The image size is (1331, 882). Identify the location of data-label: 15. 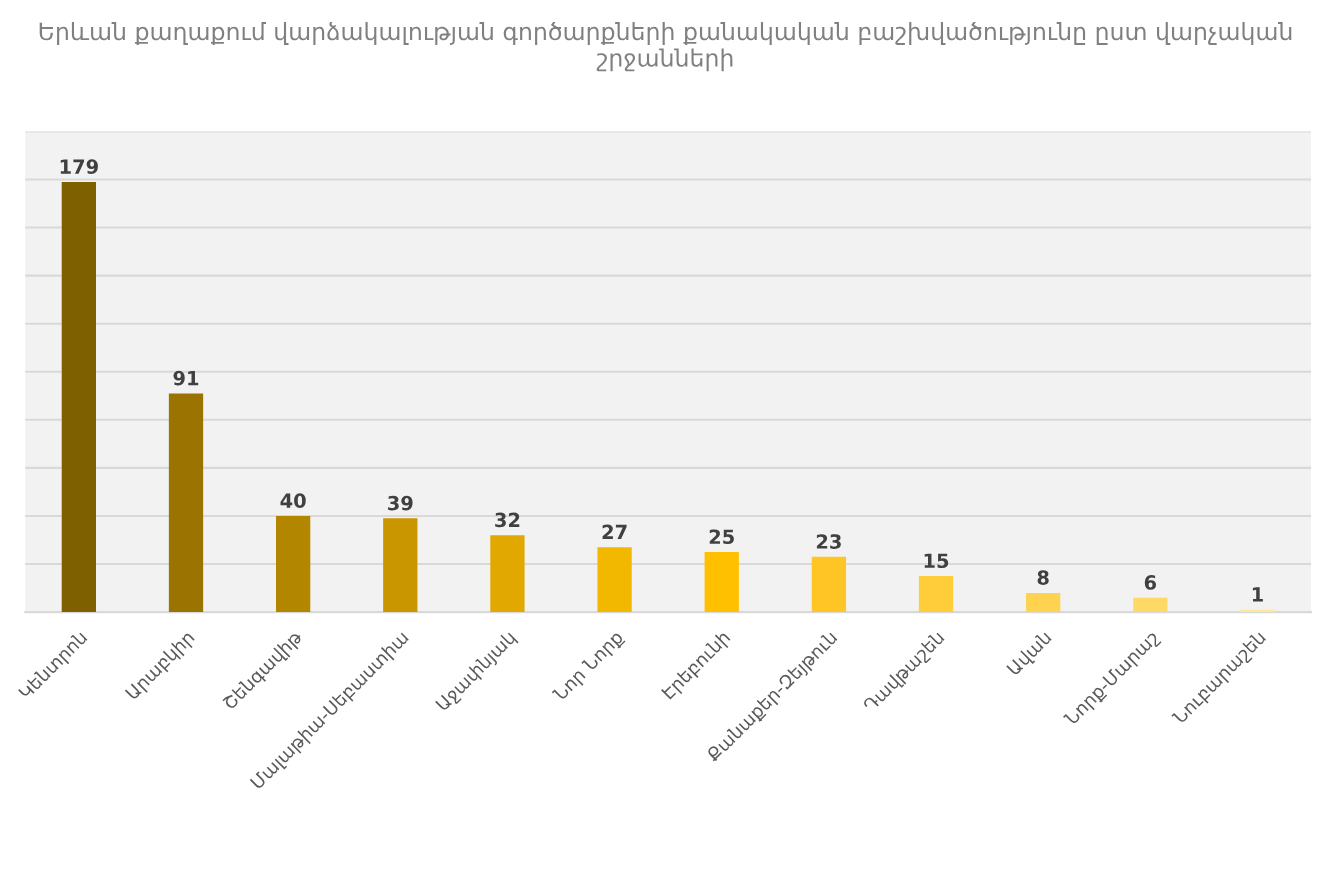
(936, 561).